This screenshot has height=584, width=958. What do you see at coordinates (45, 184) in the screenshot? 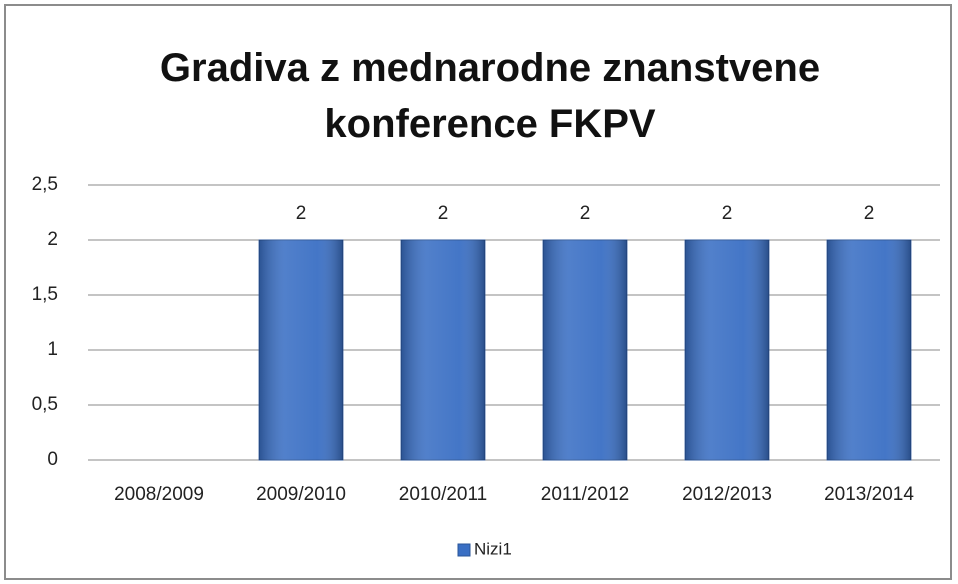
I see `y-tick-label: 2,5` at bounding box center [45, 184].